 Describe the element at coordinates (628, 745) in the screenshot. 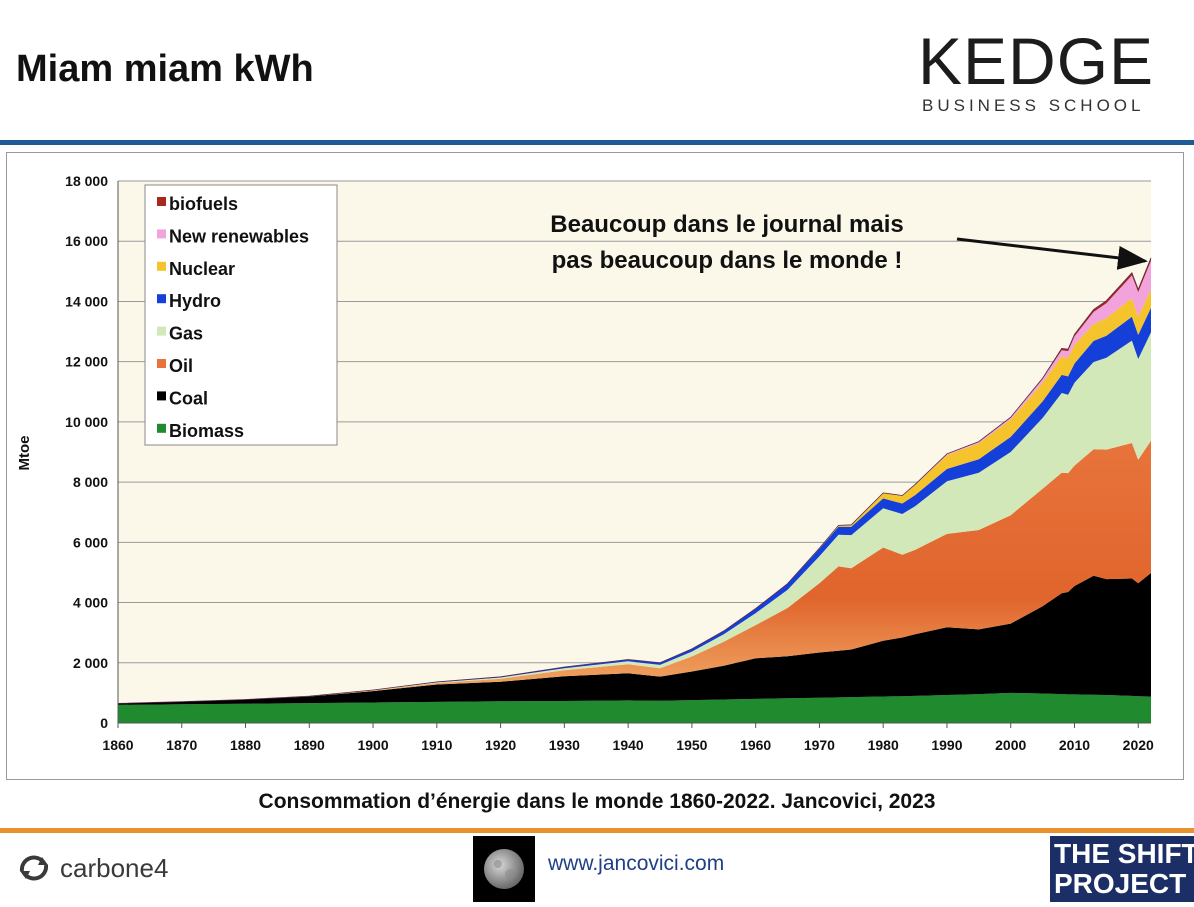

I see `x-tick-label: 1940` at that location.